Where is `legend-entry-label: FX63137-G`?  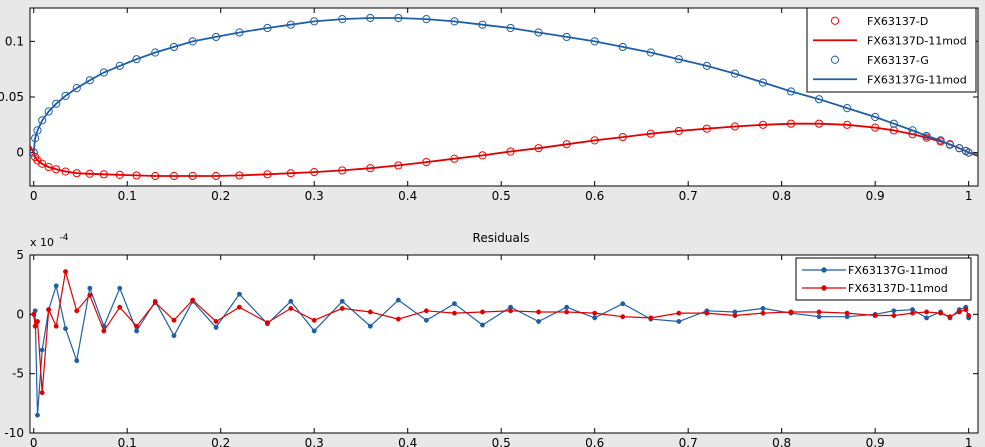
legend-entry-label: FX63137-G is located at coordinates (898, 60).